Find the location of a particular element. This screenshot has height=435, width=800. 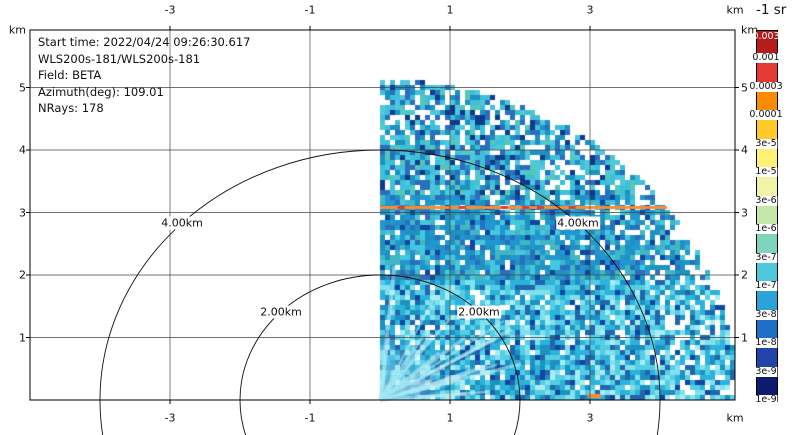

x-axis-unit-bottom: km is located at coordinates (735, 418).